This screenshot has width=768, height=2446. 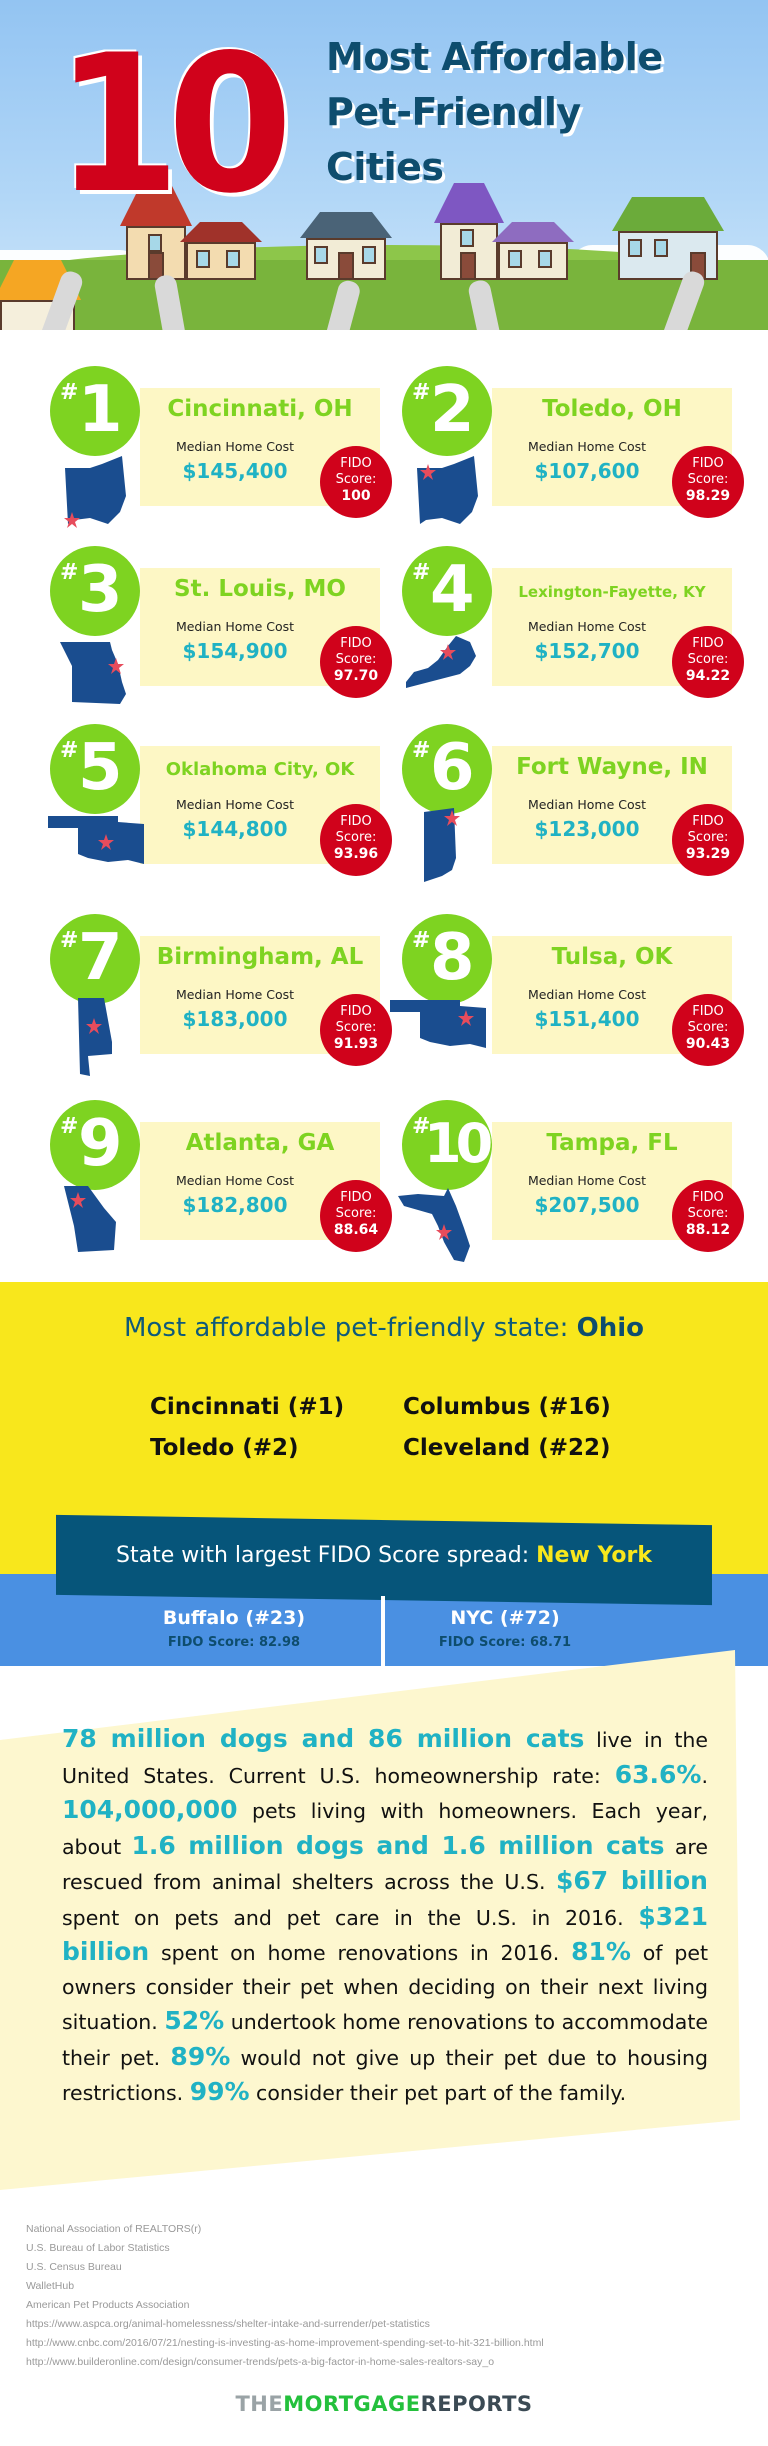 What do you see at coordinates (612, 957) in the screenshot?
I see `city-name: Tulsa, OK` at bounding box center [612, 957].